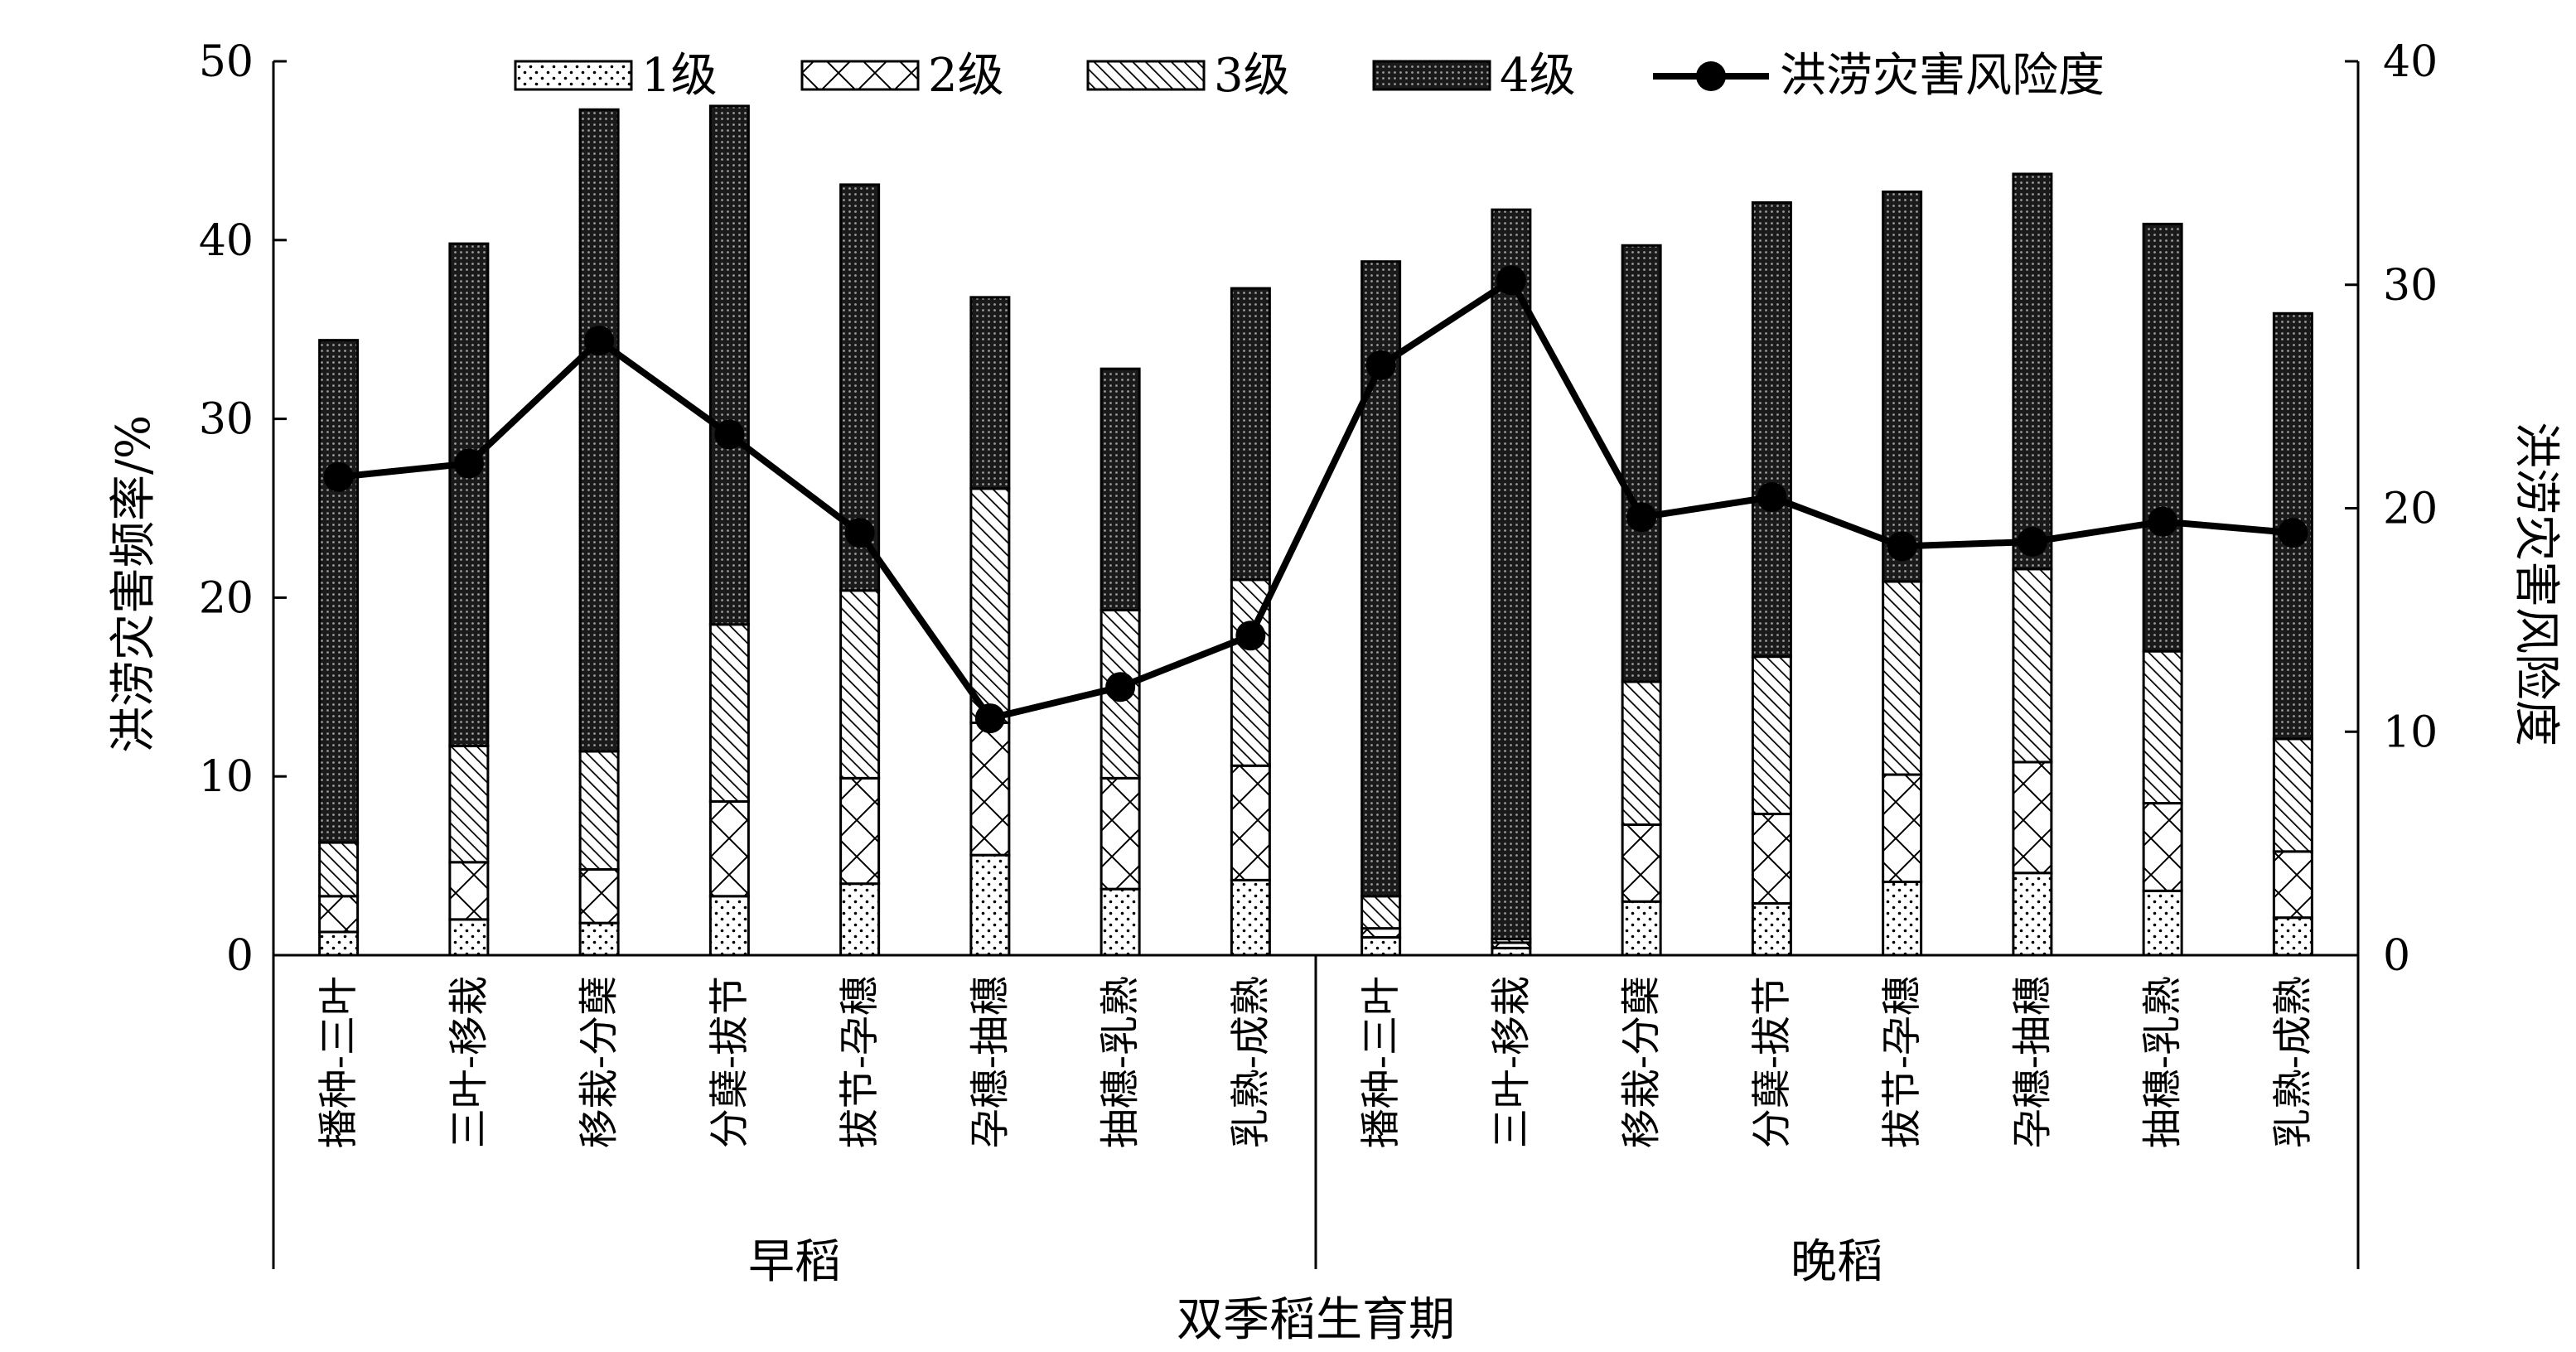 This screenshot has width=2576, height=1352. I want to click on y-right-tick-label: 20, so click(2410, 509).